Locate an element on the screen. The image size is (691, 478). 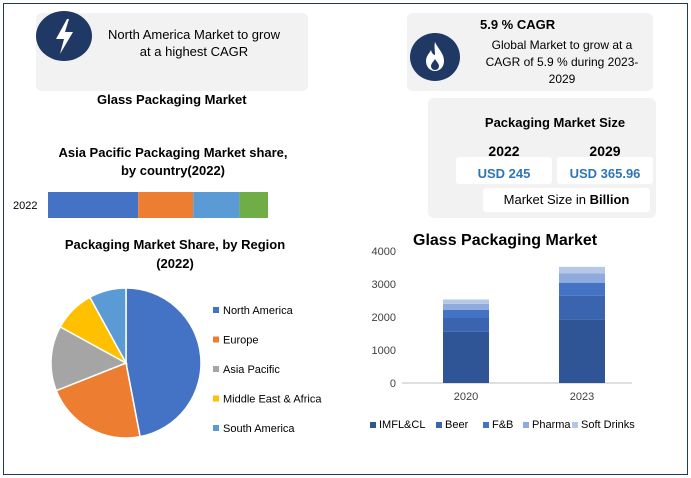
y-tick-label-3: 3000 is located at coordinates (384, 285).